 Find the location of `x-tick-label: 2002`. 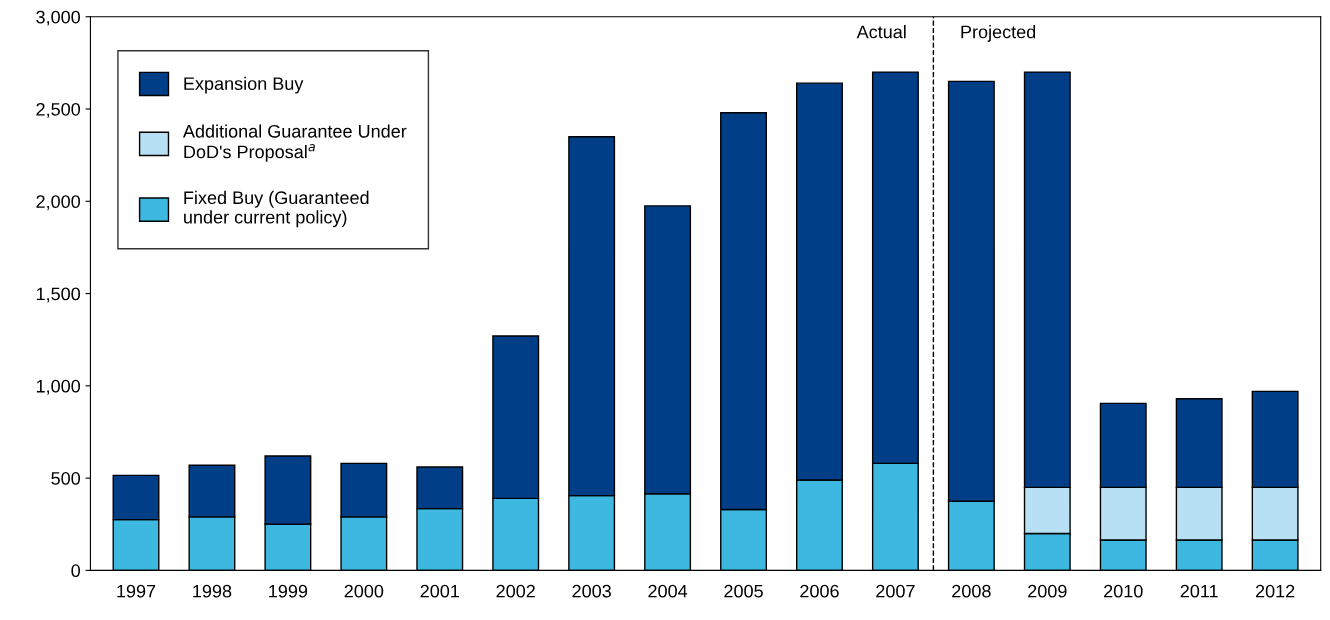

x-tick-label: 2002 is located at coordinates (515, 591).